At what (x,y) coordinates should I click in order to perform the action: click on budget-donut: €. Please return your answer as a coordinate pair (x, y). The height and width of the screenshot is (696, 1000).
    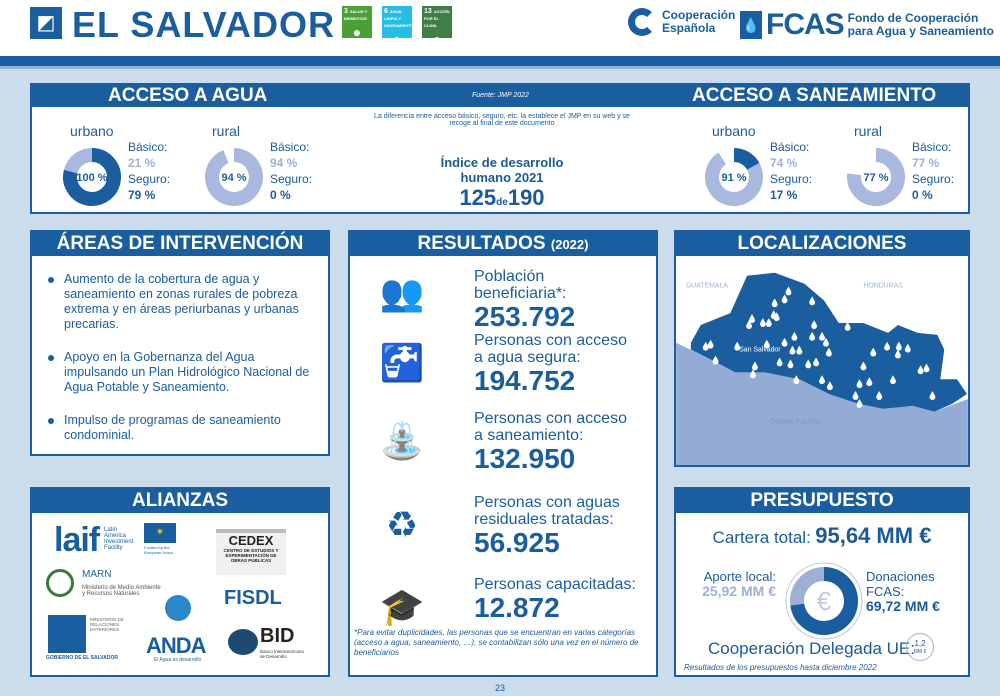
    Looking at the image, I should click on (824, 601).